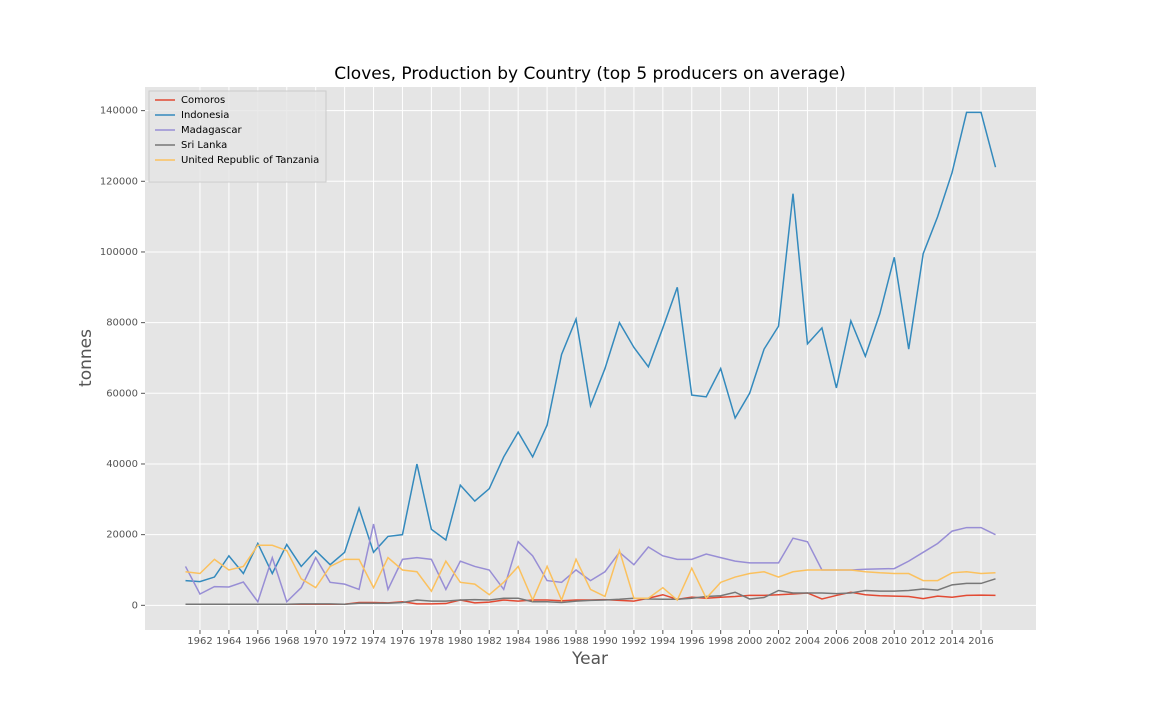  I want to click on x-tick-label: 1988, so click(575, 641).